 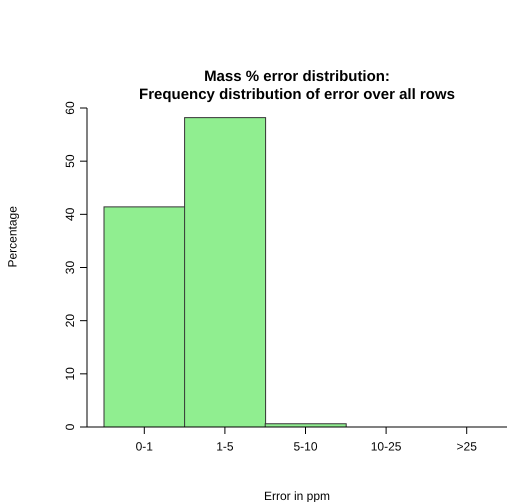 I want to click on x-tick-label: 10-25, so click(x=386, y=447).